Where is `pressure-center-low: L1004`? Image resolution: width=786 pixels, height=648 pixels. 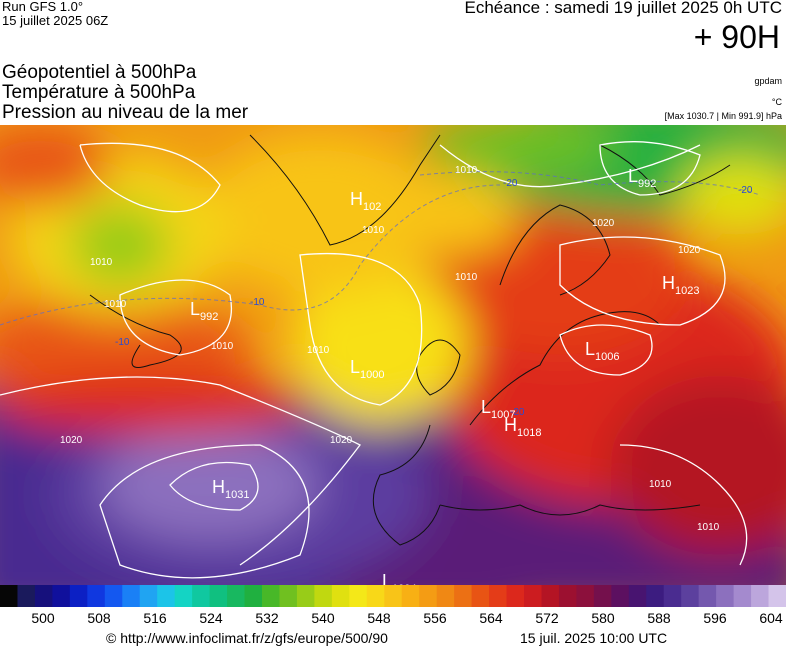
pressure-center-low: L1004 is located at coordinates (399, 578).